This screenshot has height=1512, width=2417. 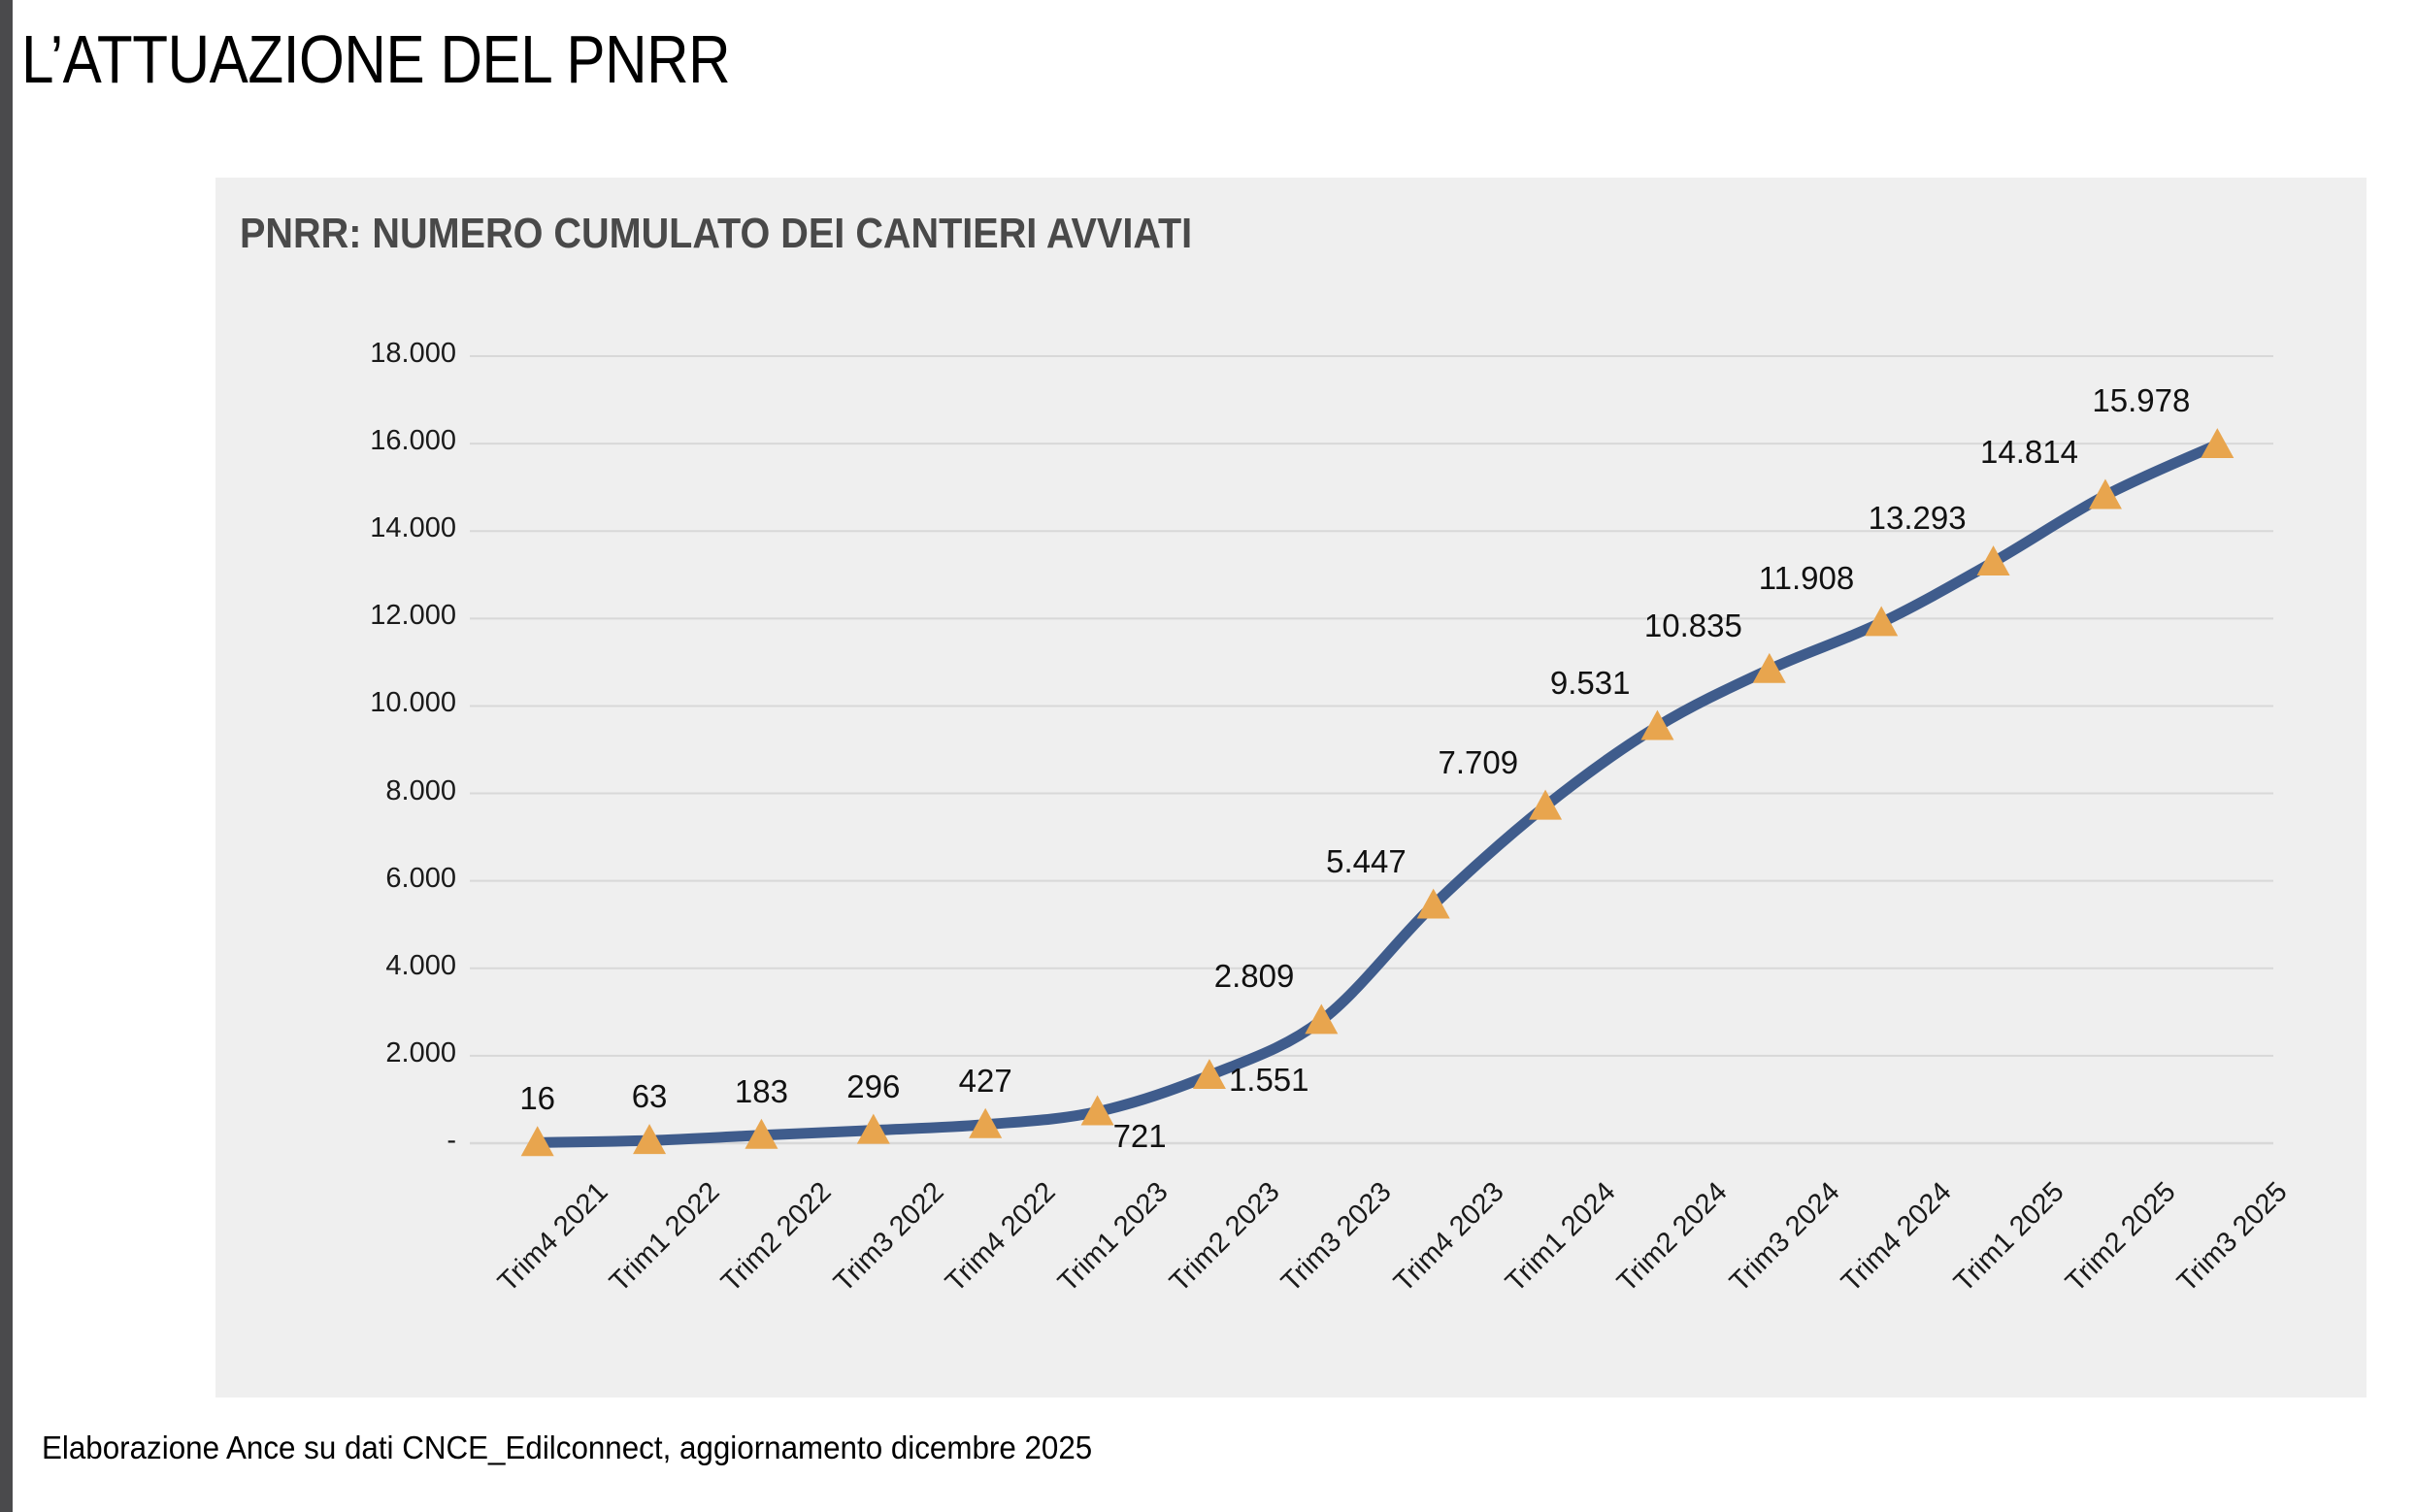 I want to click on data-label: 721, so click(x=1139, y=1135).